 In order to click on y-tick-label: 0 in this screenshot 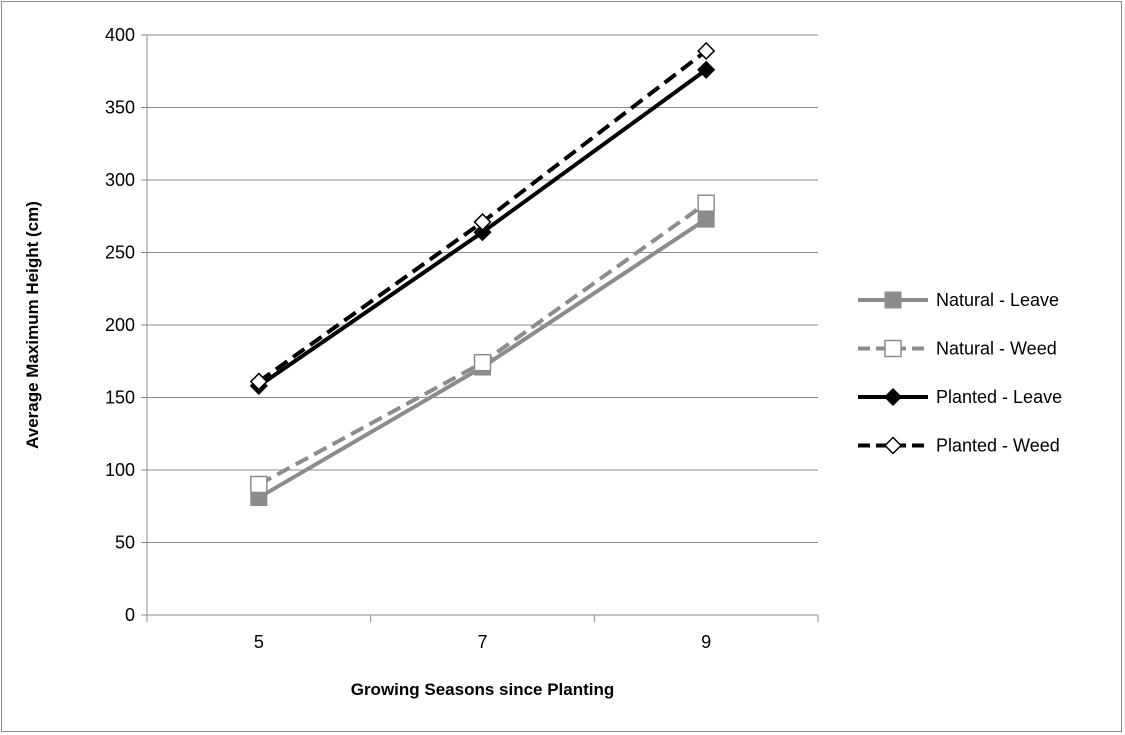, I will do `click(130, 615)`.